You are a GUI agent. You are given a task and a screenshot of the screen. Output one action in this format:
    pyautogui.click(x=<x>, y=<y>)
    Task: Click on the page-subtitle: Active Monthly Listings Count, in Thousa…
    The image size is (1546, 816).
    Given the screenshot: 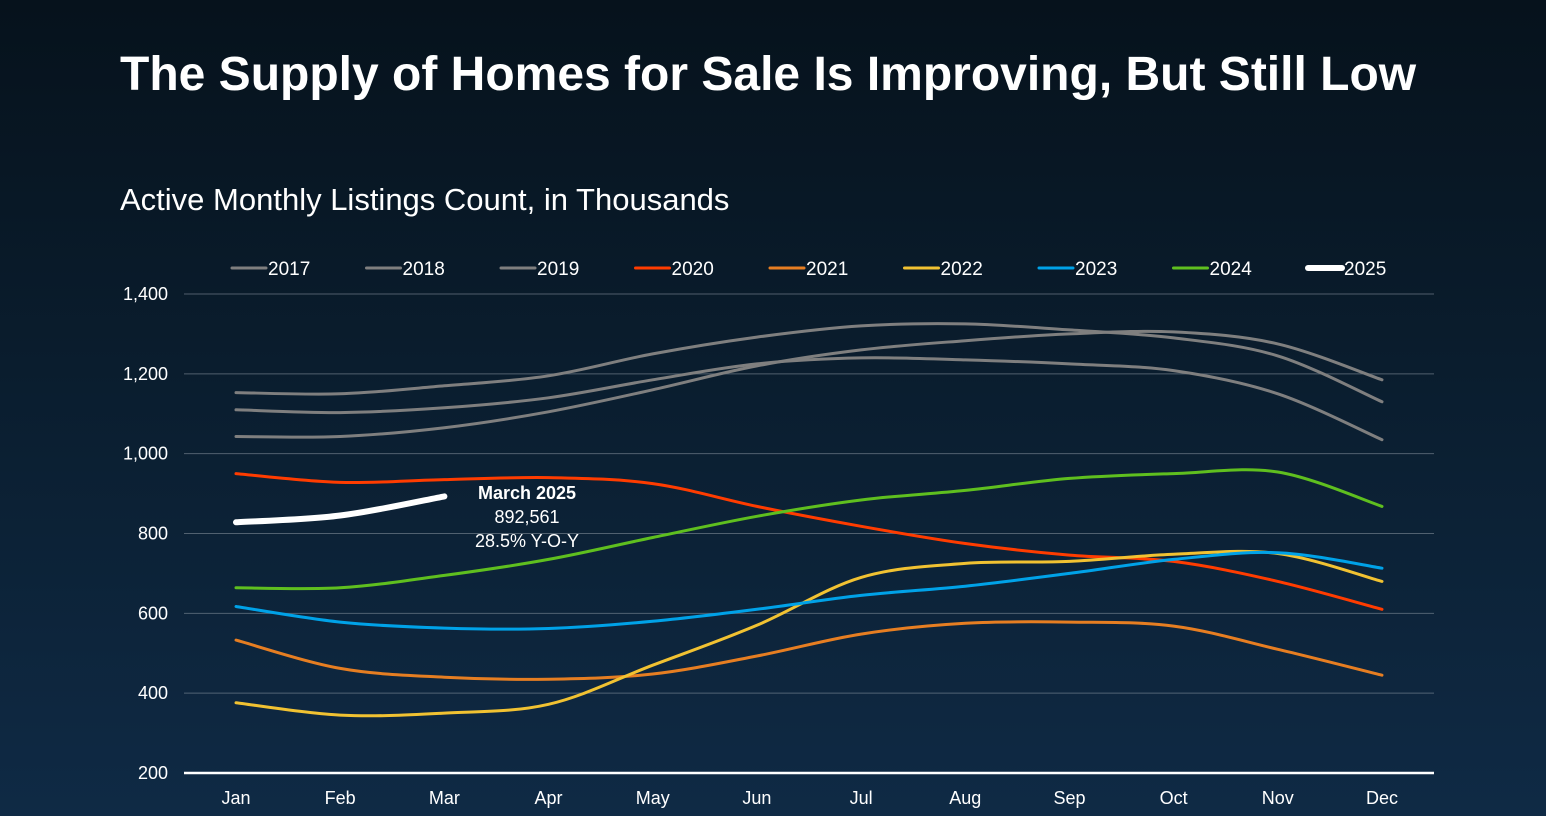 What is the action you would take?
    pyautogui.click(x=425, y=199)
    